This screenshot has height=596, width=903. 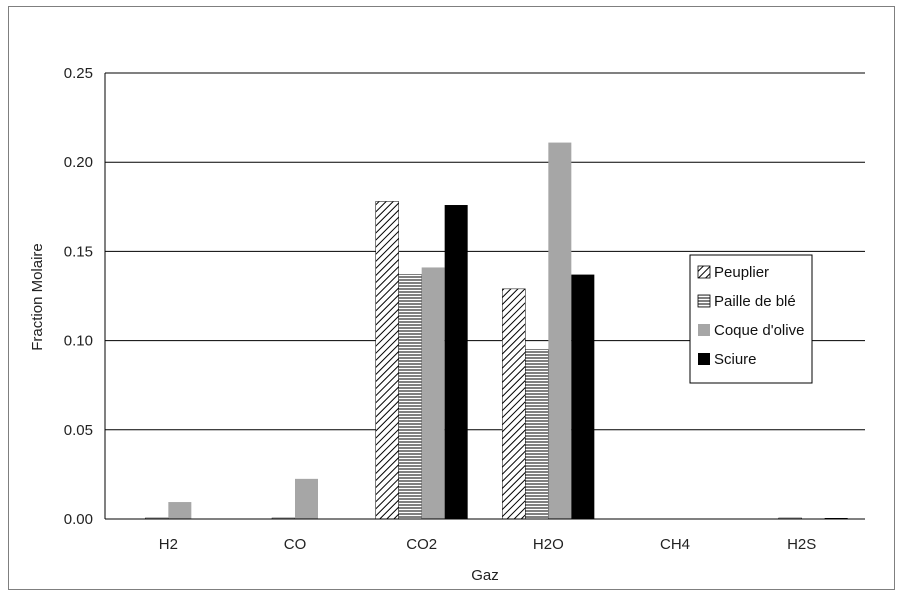 I want to click on x-tick-label: CO2, so click(x=421, y=544).